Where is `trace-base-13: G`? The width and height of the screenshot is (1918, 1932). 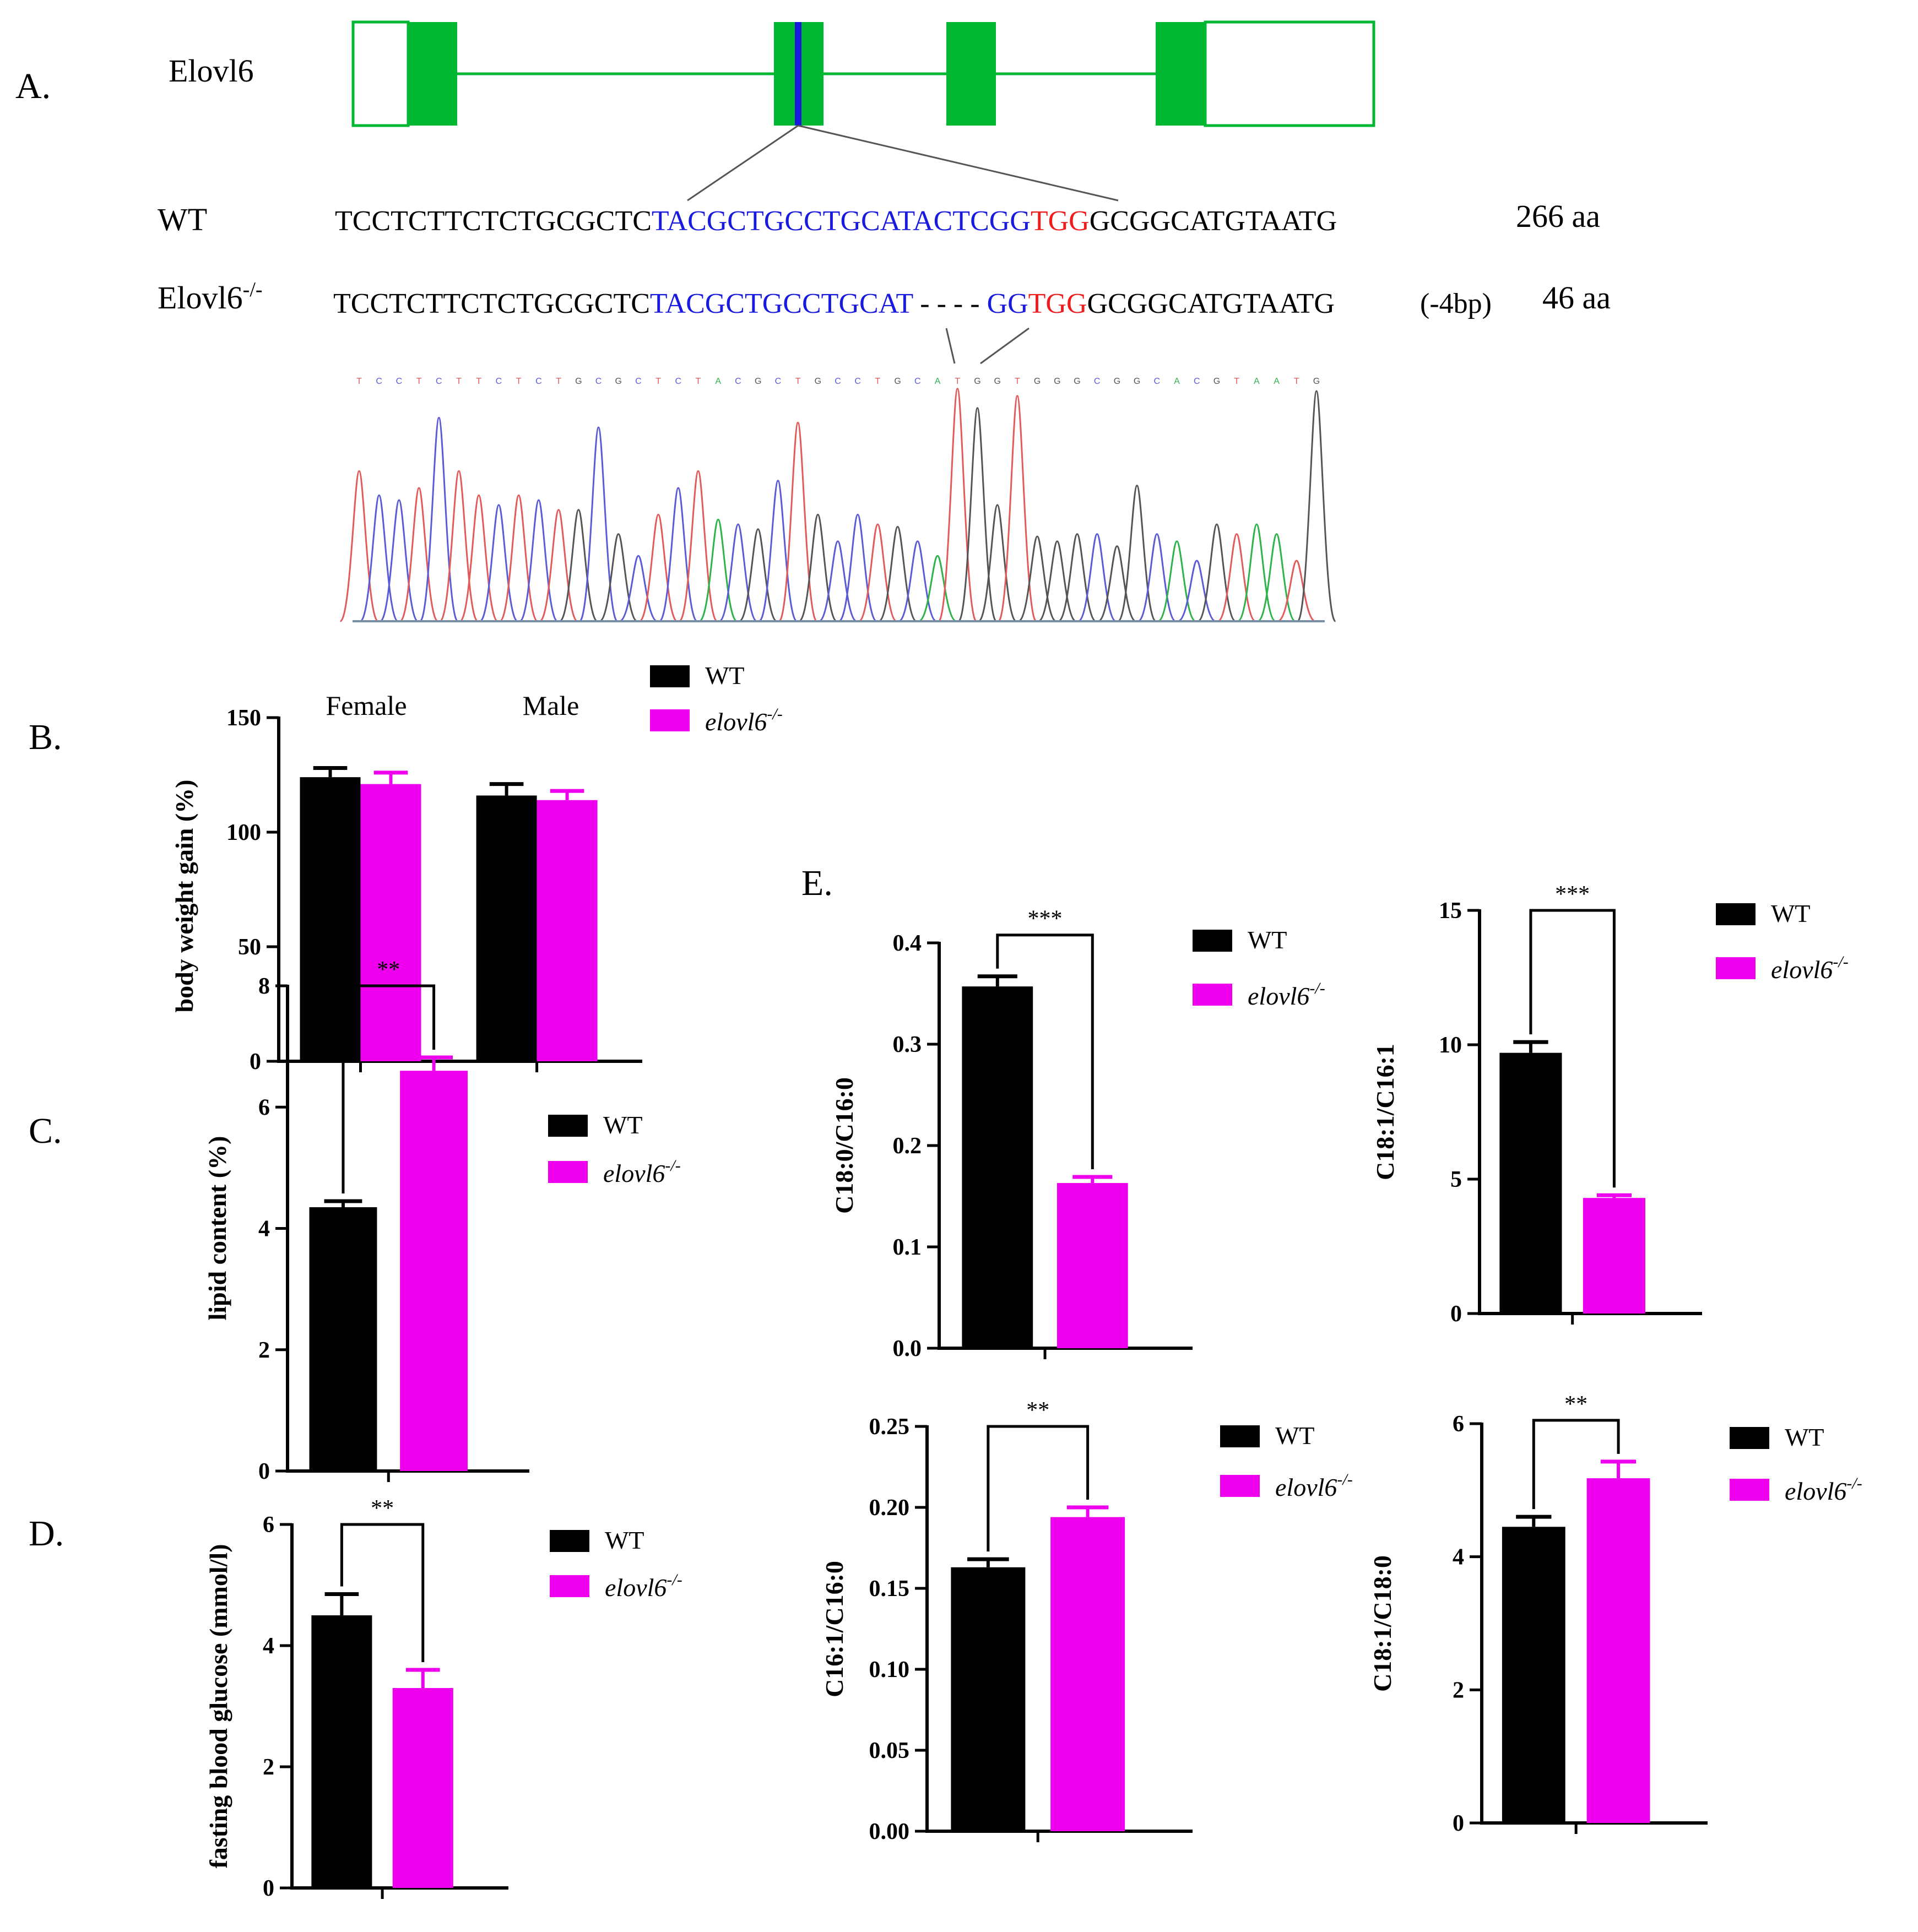
trace-base-13: G is located at coordinates (618, 381).